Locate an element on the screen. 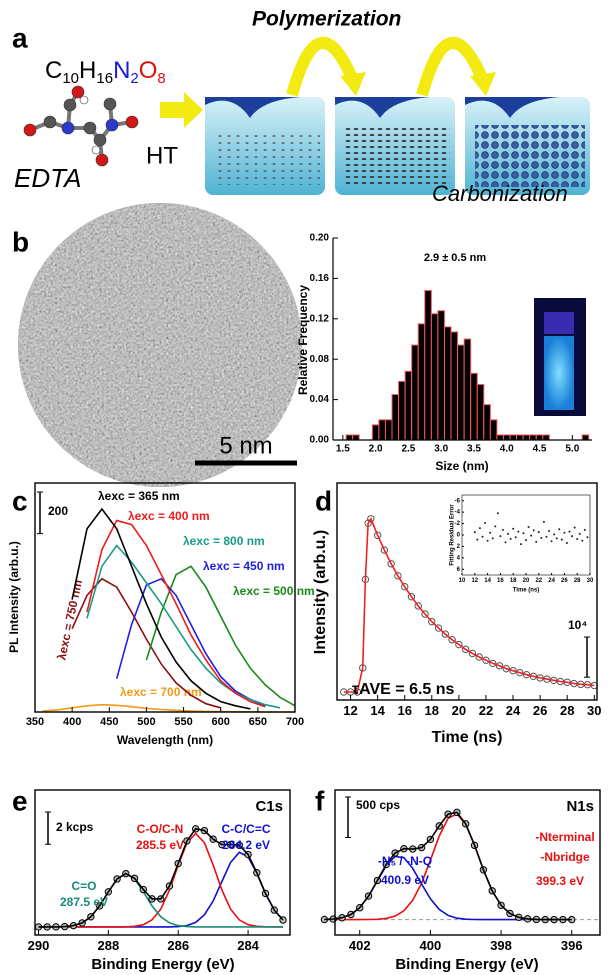 The image size is (609, 975). legend-label: λexc = 750 nm is located at coordinates (69, 619).